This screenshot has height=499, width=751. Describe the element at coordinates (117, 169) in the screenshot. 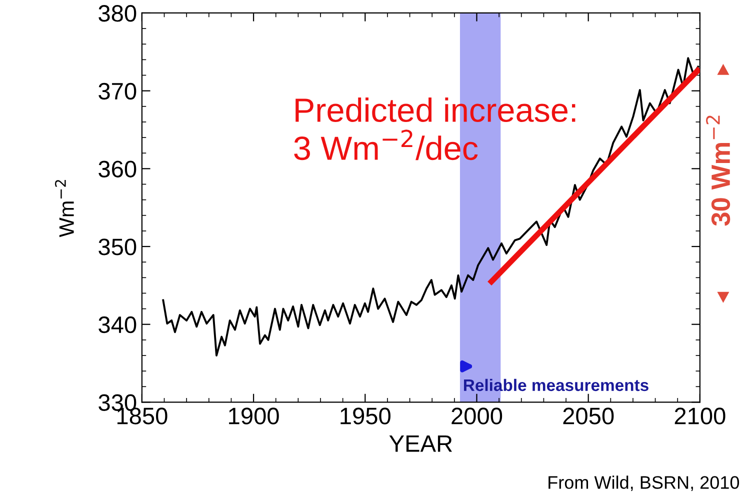

I see `y-tick-label: 360` at that location.